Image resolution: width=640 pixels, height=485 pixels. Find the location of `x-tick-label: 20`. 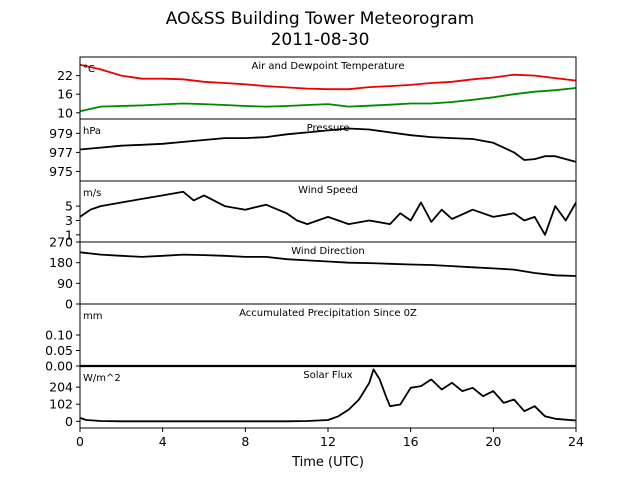

x-tick-label: 20 is located at coordinates (493, 441).